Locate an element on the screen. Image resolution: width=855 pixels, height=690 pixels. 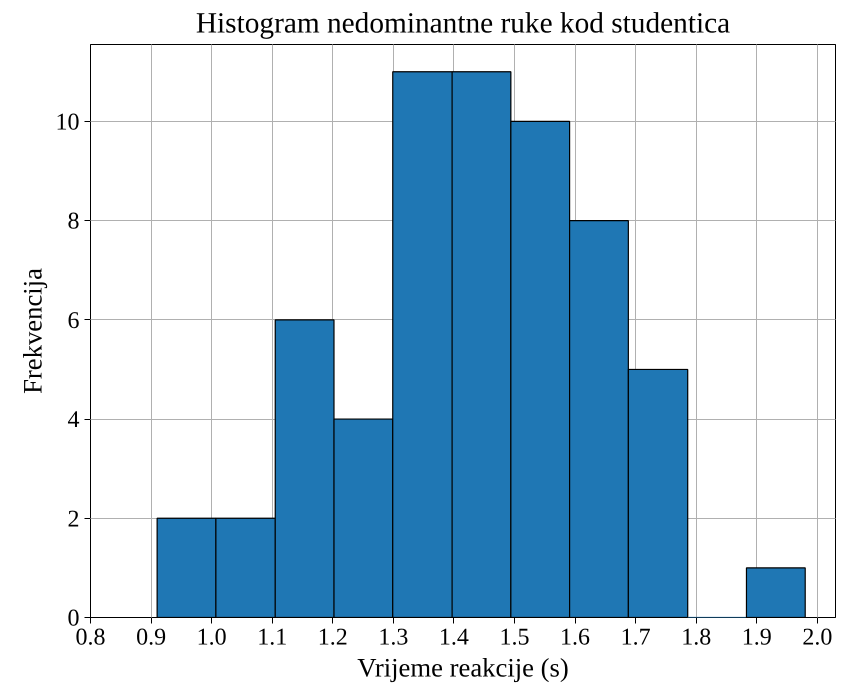
y-tick-label: 8 is located at coordinates (74, 221).